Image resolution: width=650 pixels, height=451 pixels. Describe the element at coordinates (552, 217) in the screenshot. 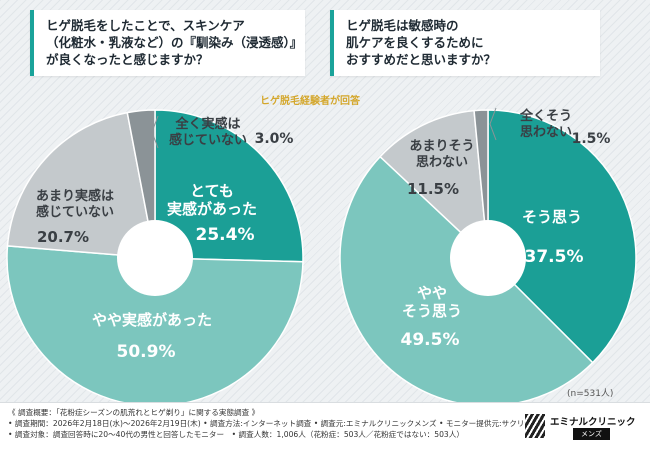

I see `pie-2-slice-1-label: そう思う` at that location.